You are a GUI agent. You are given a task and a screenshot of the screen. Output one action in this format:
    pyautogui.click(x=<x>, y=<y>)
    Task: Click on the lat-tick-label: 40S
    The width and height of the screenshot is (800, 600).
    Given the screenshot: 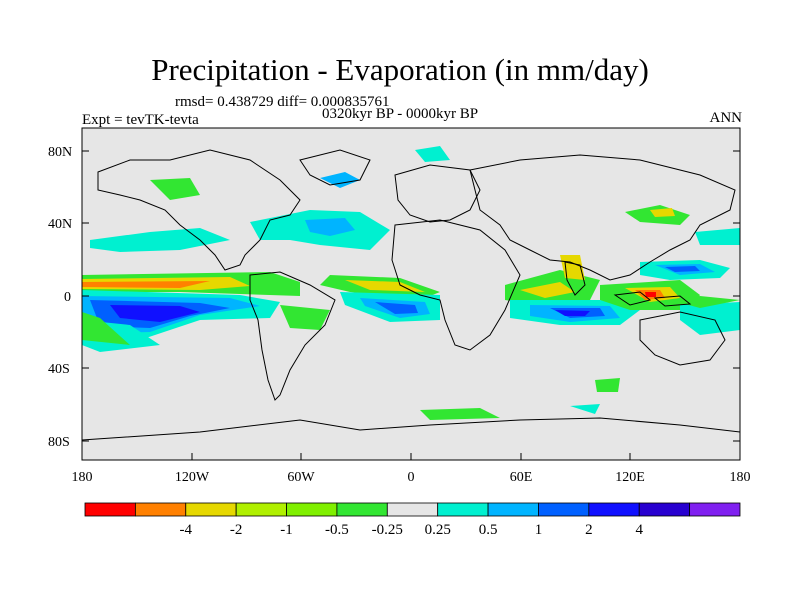 What is the action you would take?
    pyautogui.click(x=59, y=369)
    